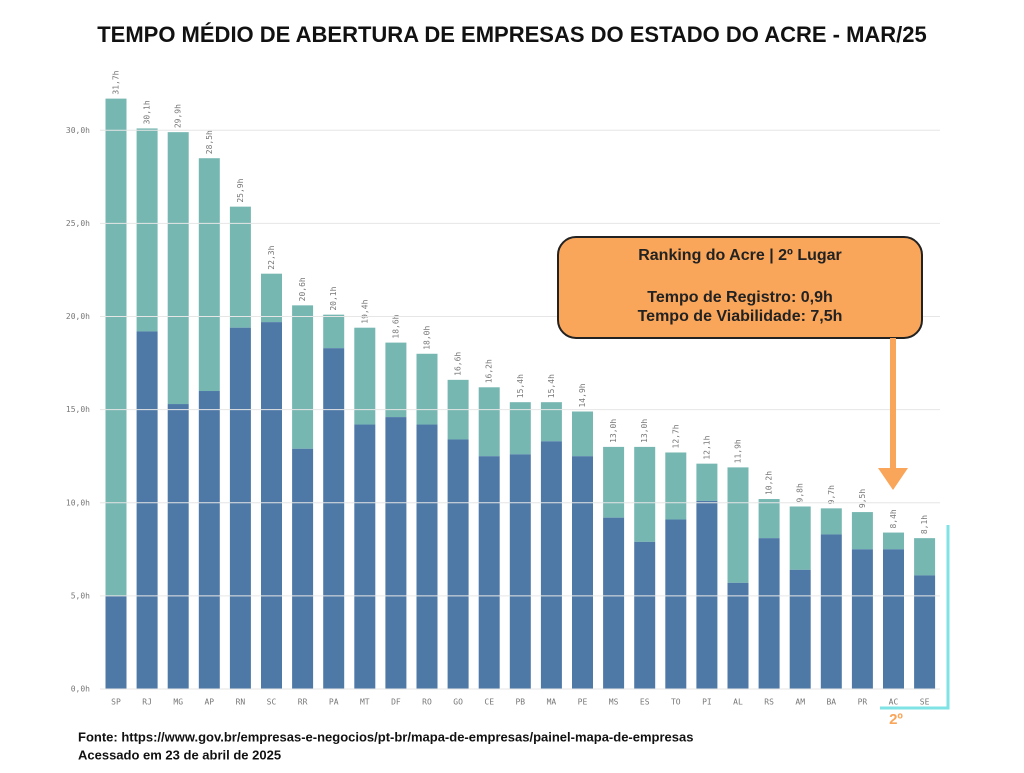 Image resolution: width=1024 pixels, height=773 pixels. What do you see at coordinates (427, 338) in the screenshot?
I see `total-label: 18,0h` at bounding box center [427, 338].